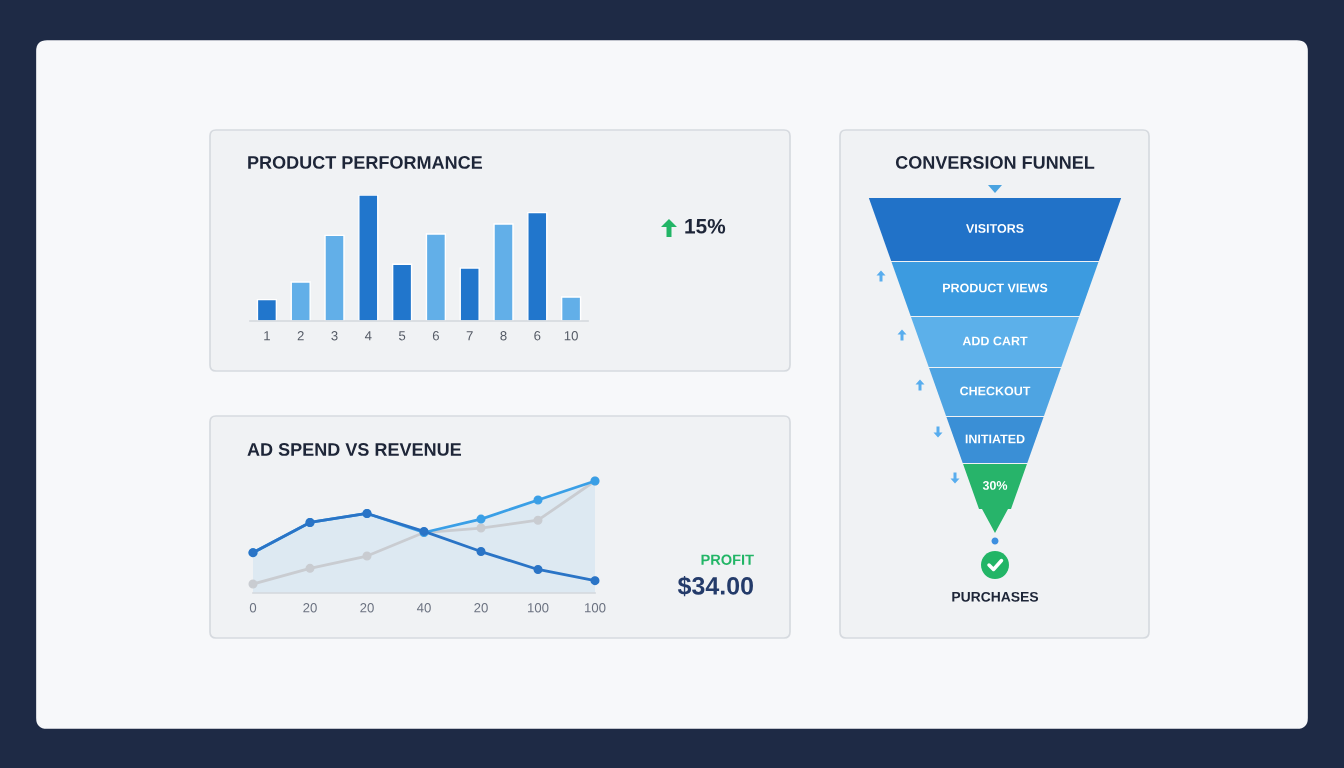  I want to click on x-tick-label: 40, so click(423, 608).